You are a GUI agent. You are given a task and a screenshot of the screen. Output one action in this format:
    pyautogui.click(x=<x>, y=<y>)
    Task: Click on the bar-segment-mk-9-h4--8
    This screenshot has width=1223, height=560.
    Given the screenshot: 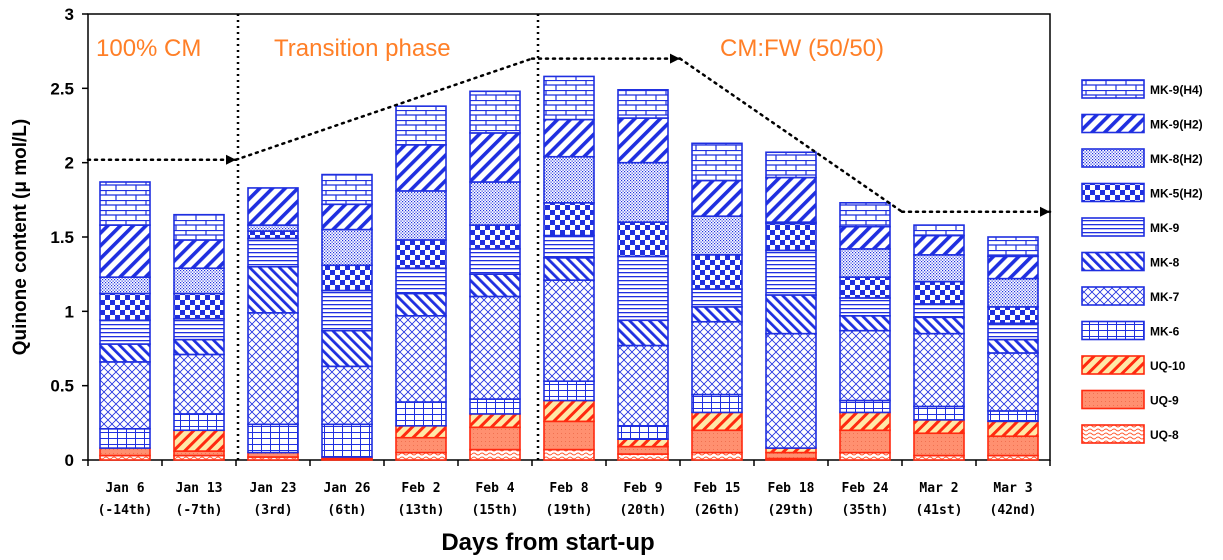 What is the action you would take?
    pyautogui.click(x=717, y=162)
    